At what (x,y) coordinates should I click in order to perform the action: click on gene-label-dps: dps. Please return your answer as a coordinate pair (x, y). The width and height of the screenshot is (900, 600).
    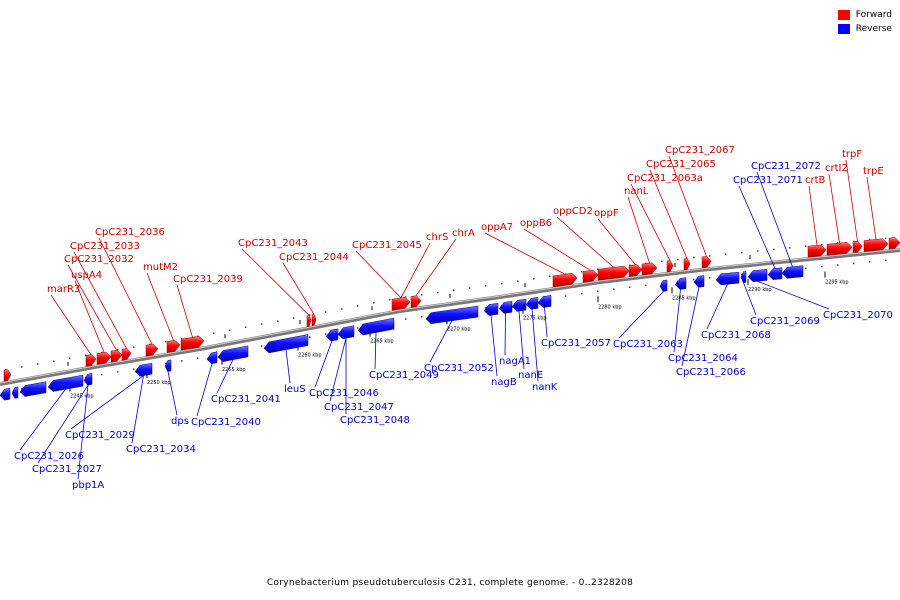
    Looking at the image, I should click on (180, 421).